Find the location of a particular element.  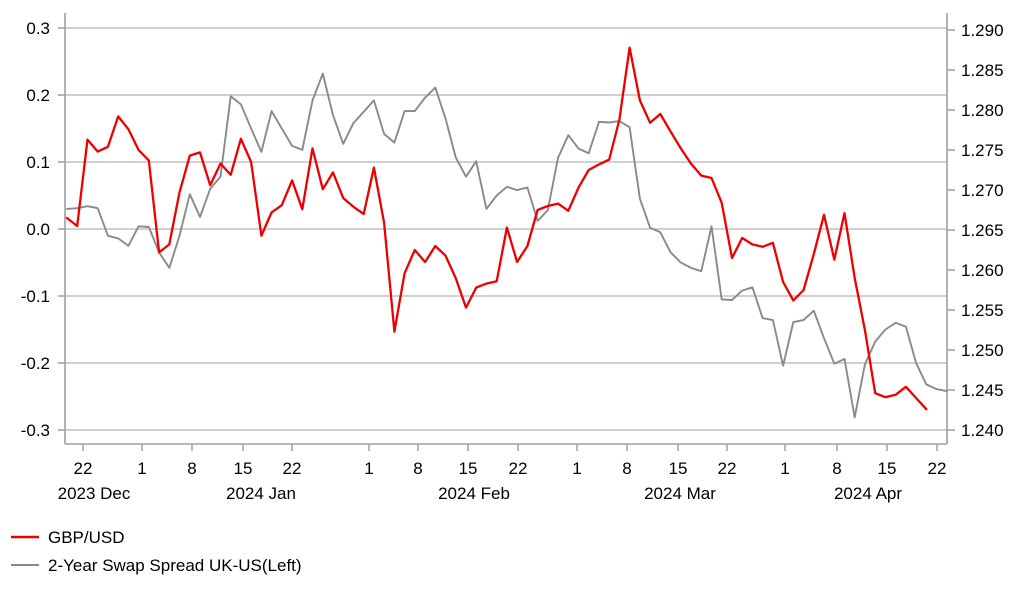

right-axis-label: 1.280 is located at coordinates (982, 110).